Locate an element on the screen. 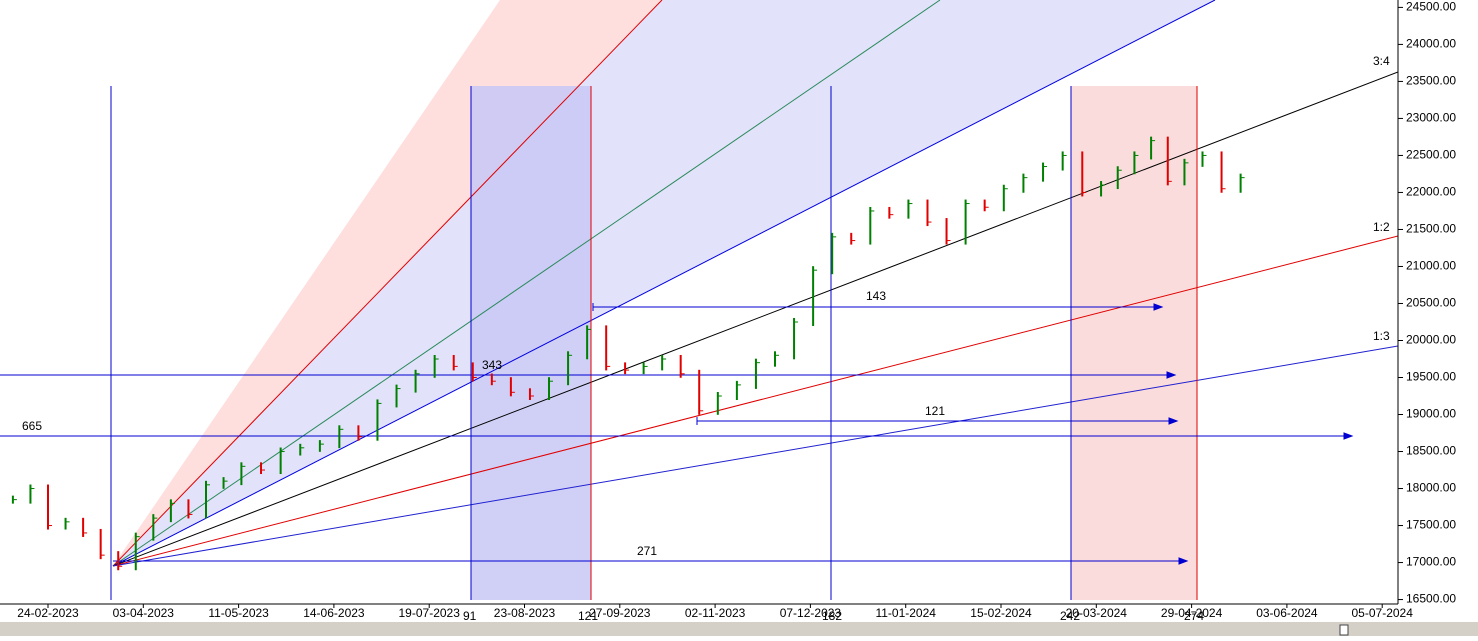 This screenshot has width=1478, height=641. x-tick-label: 15-02-2024 is located at coordinates (1001, 613).